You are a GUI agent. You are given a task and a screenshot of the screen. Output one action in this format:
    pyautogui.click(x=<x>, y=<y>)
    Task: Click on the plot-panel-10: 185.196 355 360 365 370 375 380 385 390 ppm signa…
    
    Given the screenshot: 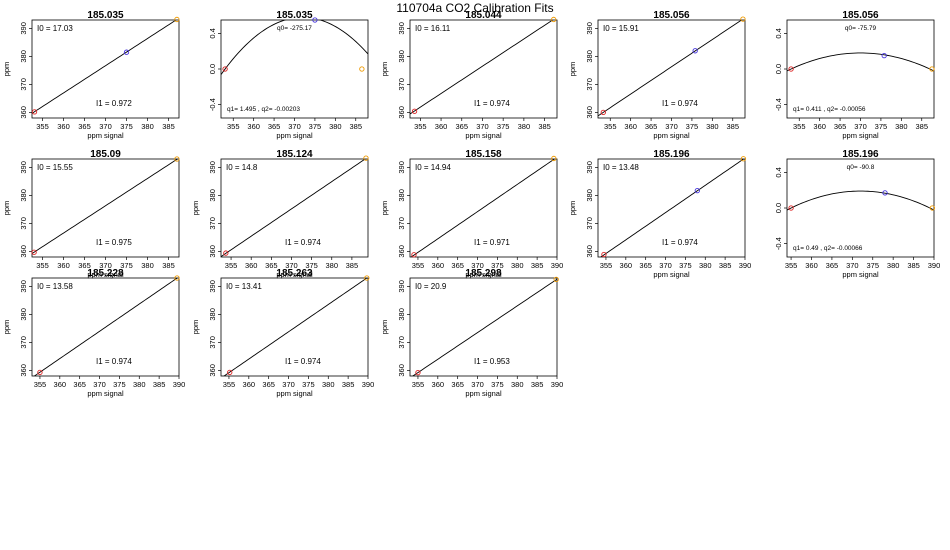 What is the action you would take?
    pyautogui.click(x=857, y=214)
    